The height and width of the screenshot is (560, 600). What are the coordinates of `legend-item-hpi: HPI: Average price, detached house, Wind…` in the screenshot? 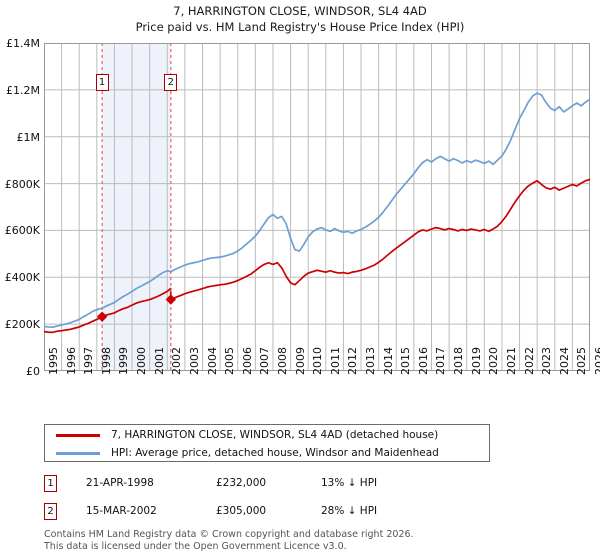 It's located at (267, 453).